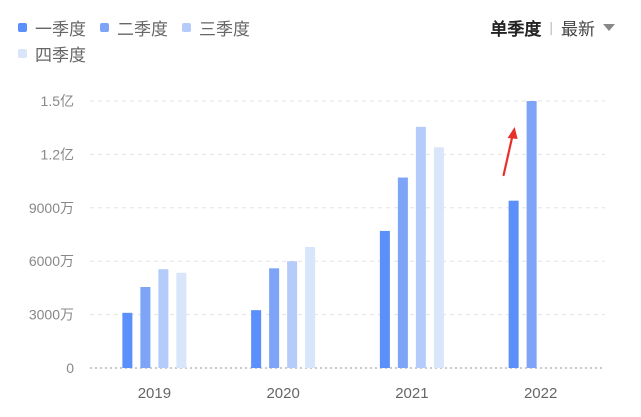 The image size is (641, 417). I want to click on y-tick-label: 6000万, so click(51, 261).